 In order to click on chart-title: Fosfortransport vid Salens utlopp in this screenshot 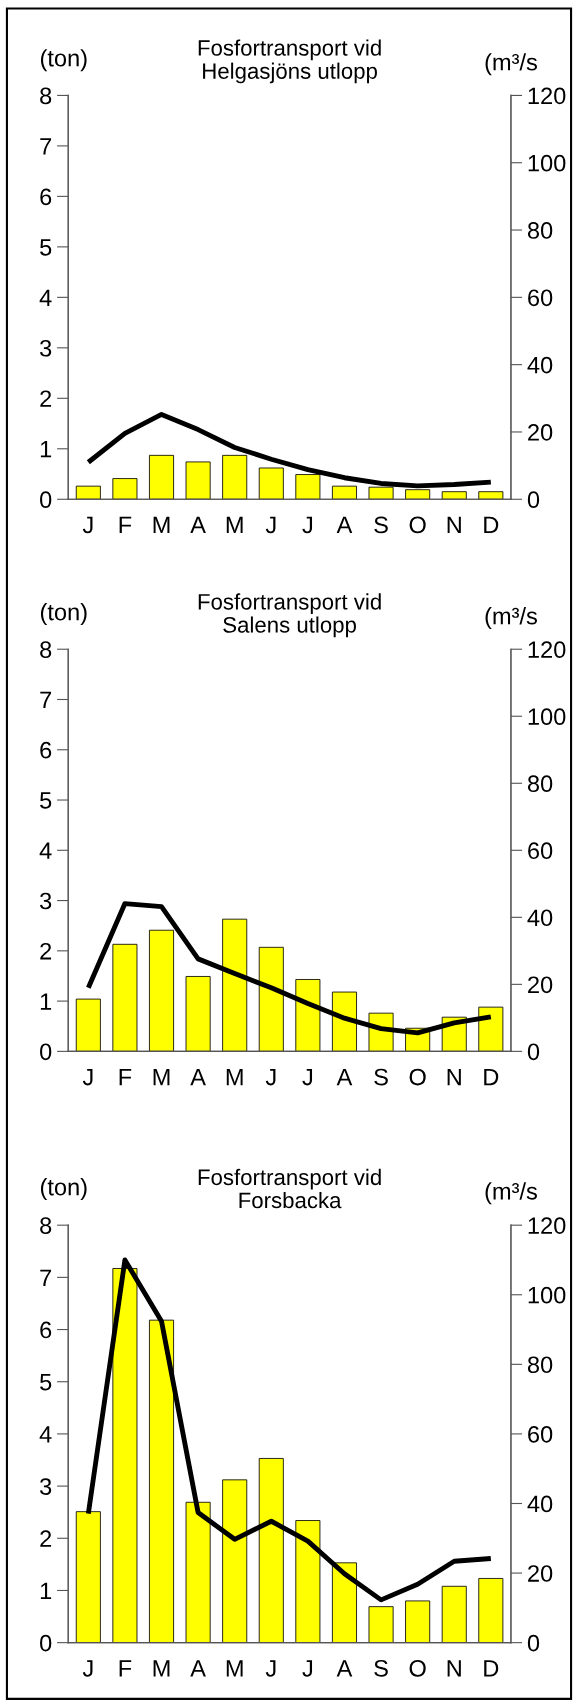, I will do `click(289, 615)`.